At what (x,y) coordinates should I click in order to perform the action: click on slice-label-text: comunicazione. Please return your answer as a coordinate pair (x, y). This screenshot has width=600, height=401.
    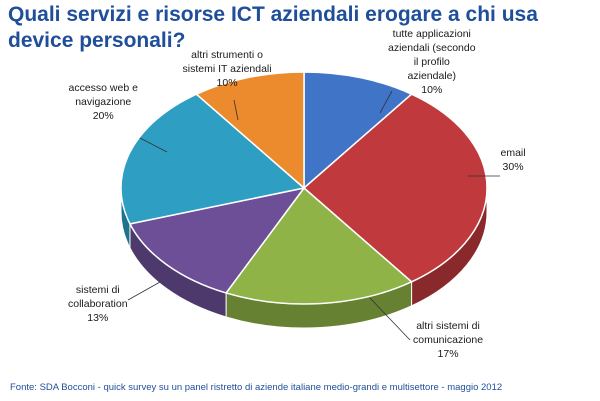
    Looking at the image, I should click on (448, 340).